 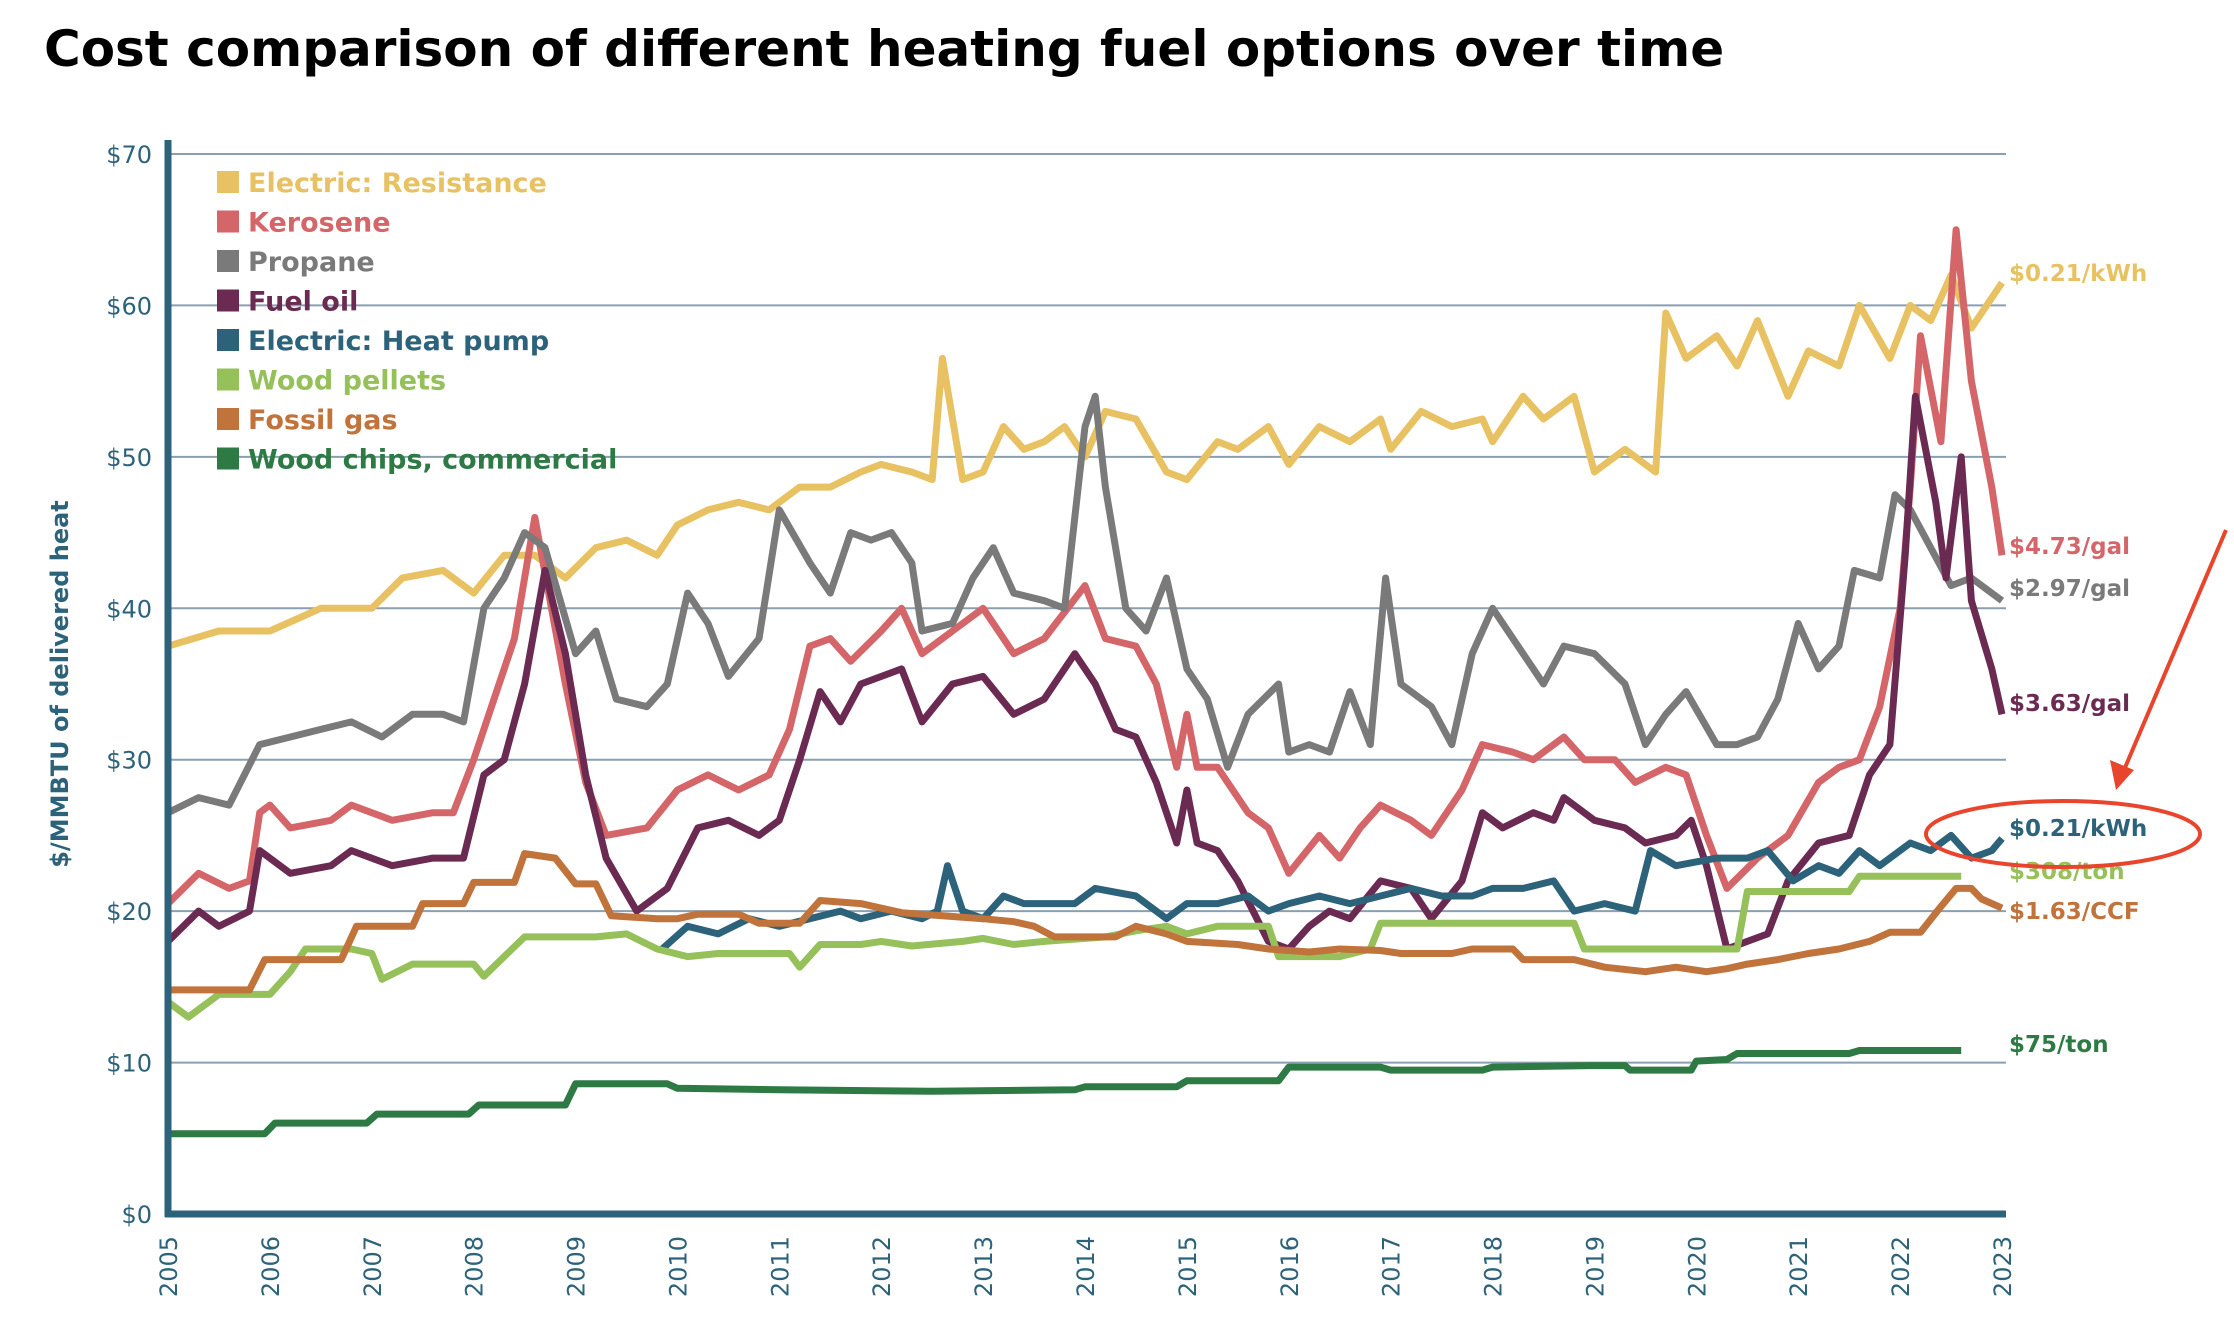 What do you see at coordinates (2069, 589) in the screenshot?
I see `end-label: $2.97/gal` at bounding box center [2069, 589].